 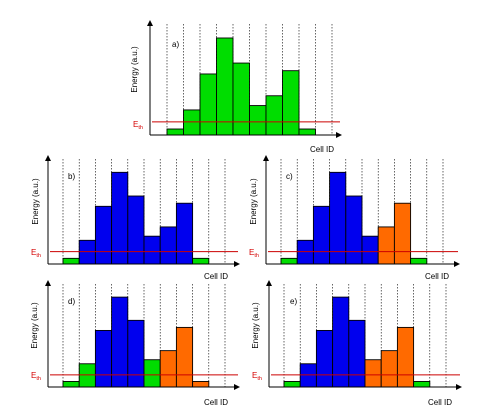 I want to click on panel-label: e), so click(x=293, y=301).